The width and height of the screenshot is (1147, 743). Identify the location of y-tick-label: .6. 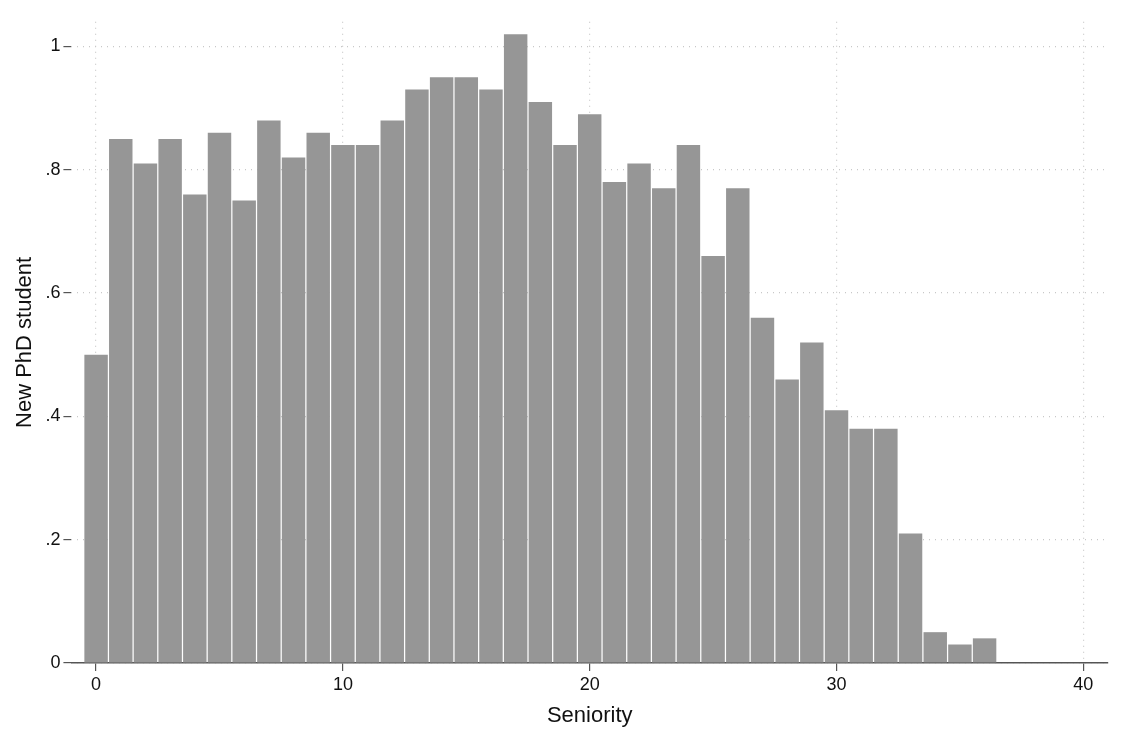
(53, 292).